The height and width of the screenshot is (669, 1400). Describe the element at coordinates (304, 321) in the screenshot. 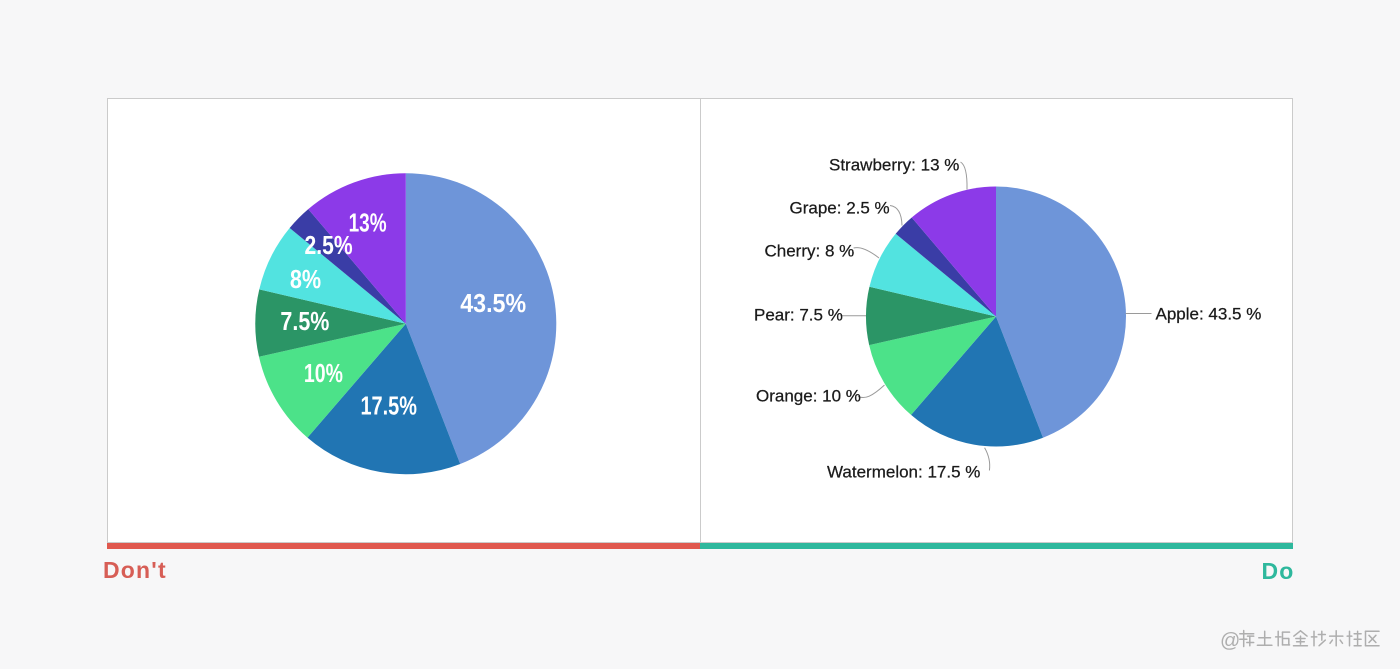

I see `svg-text: 7.5%` at that location.